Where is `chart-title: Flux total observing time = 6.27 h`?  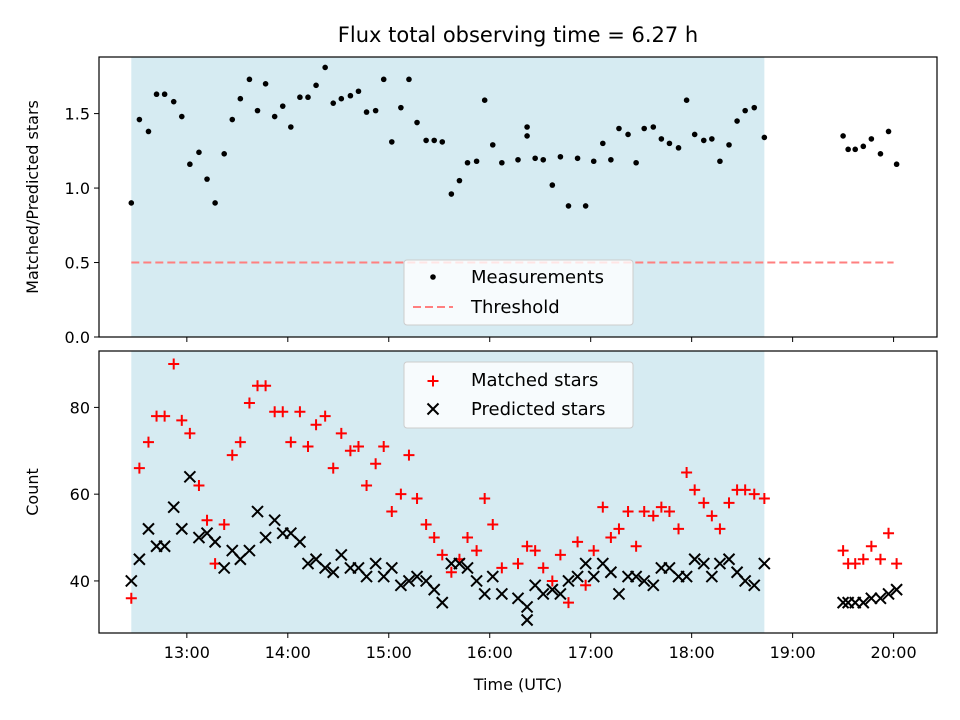 chart-title: Flux total observing time = 6.27 h is located at coordinates (518, 35).